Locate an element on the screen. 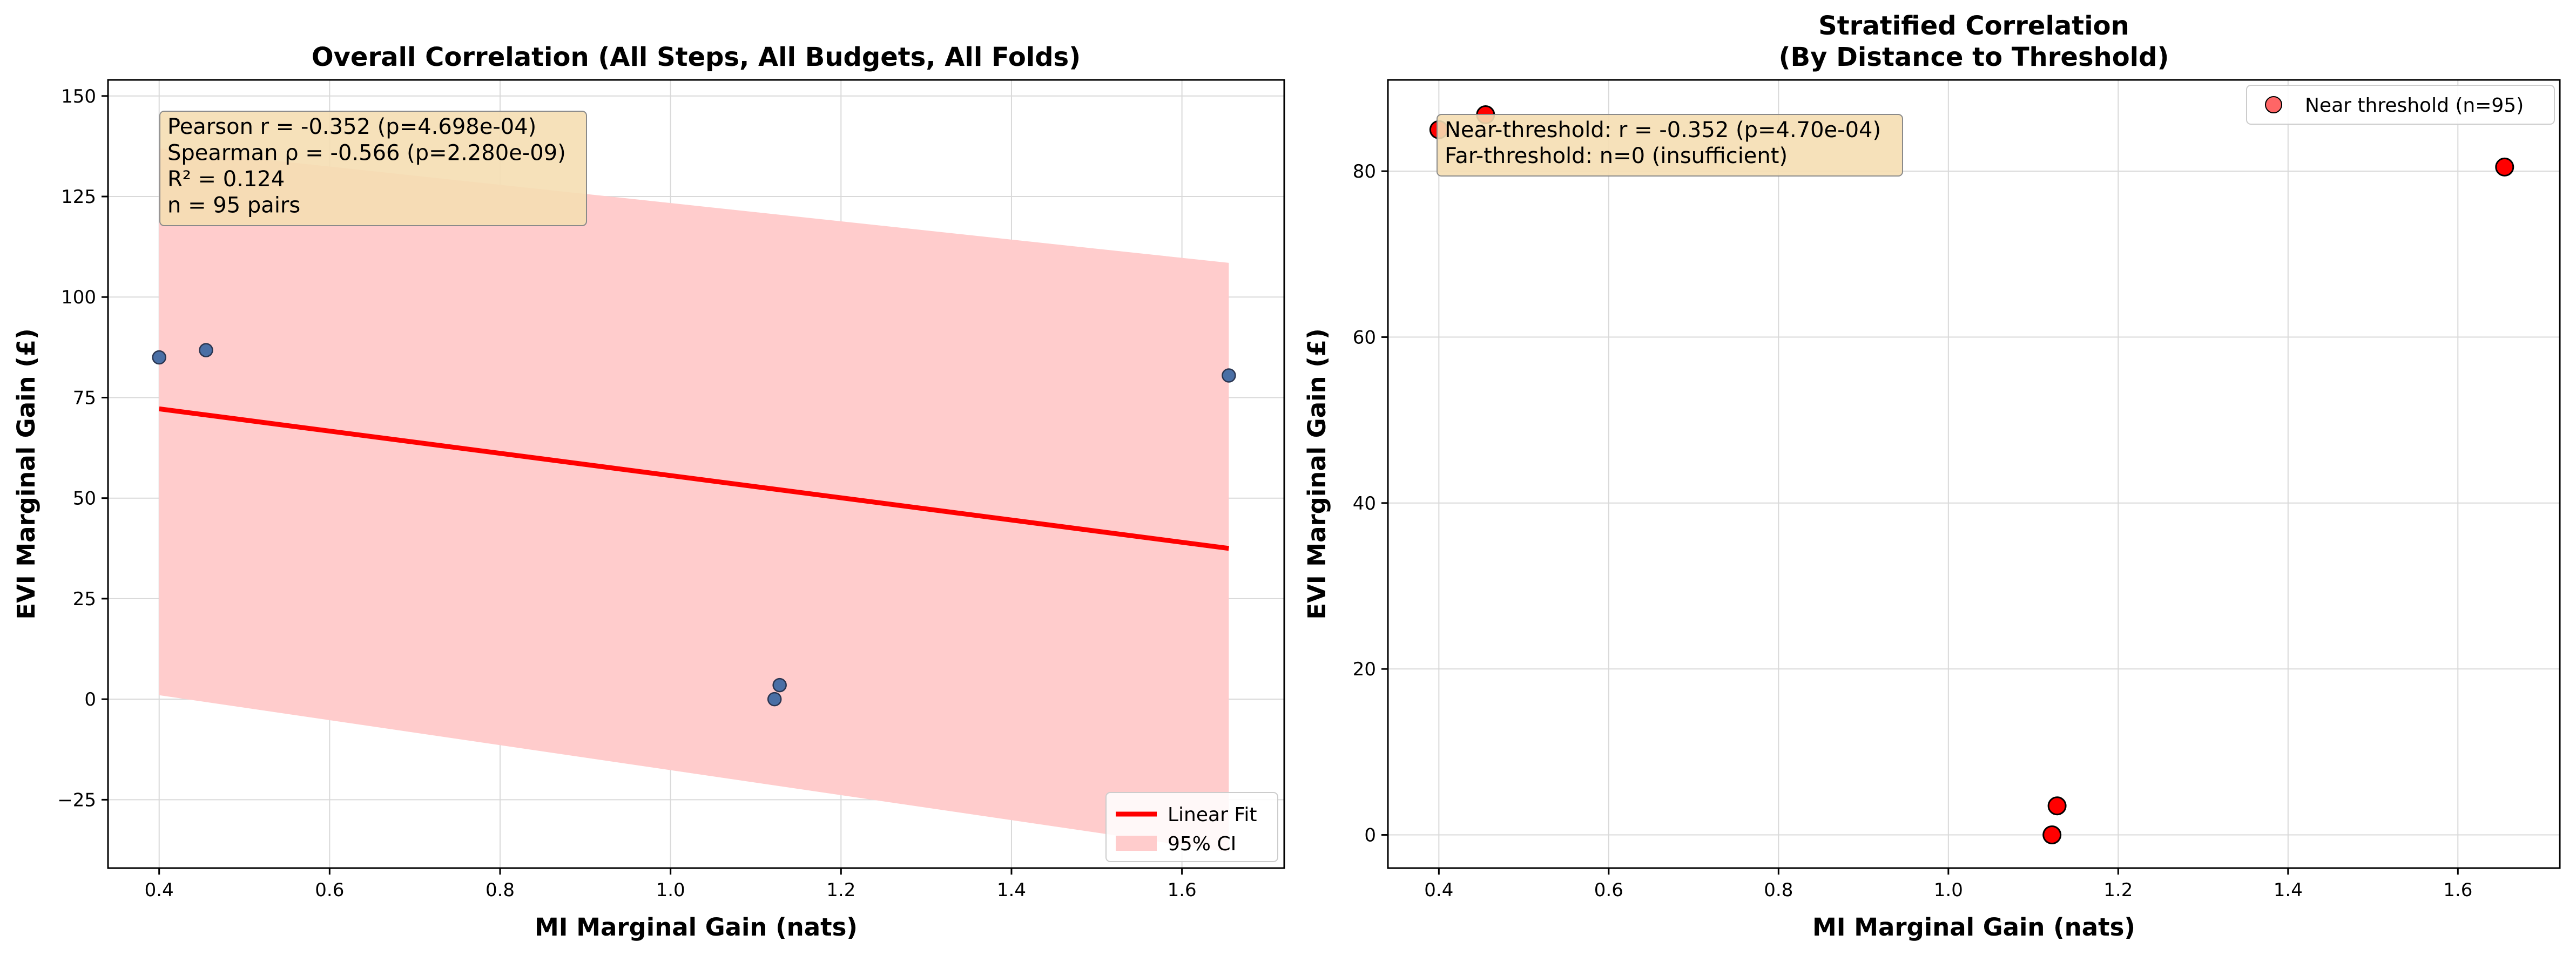 The height and width of the screenshot is (955, 2576). y-tick-label: 75 is located at coordinates (84, 398).